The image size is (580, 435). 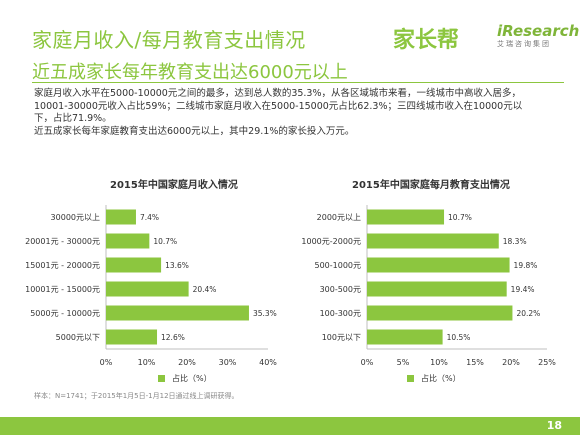 What do you see at coordinates (554, 425) in the screenshot?
I see `page-number: 18` at bounding box center [554, 425].